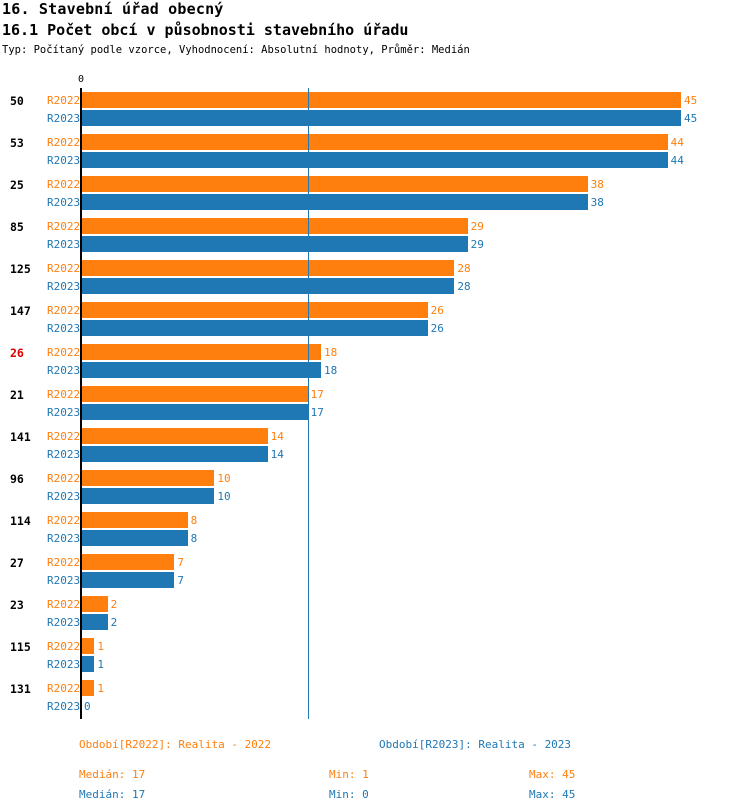  I want to click on category-label: 141, so click(20, 437).